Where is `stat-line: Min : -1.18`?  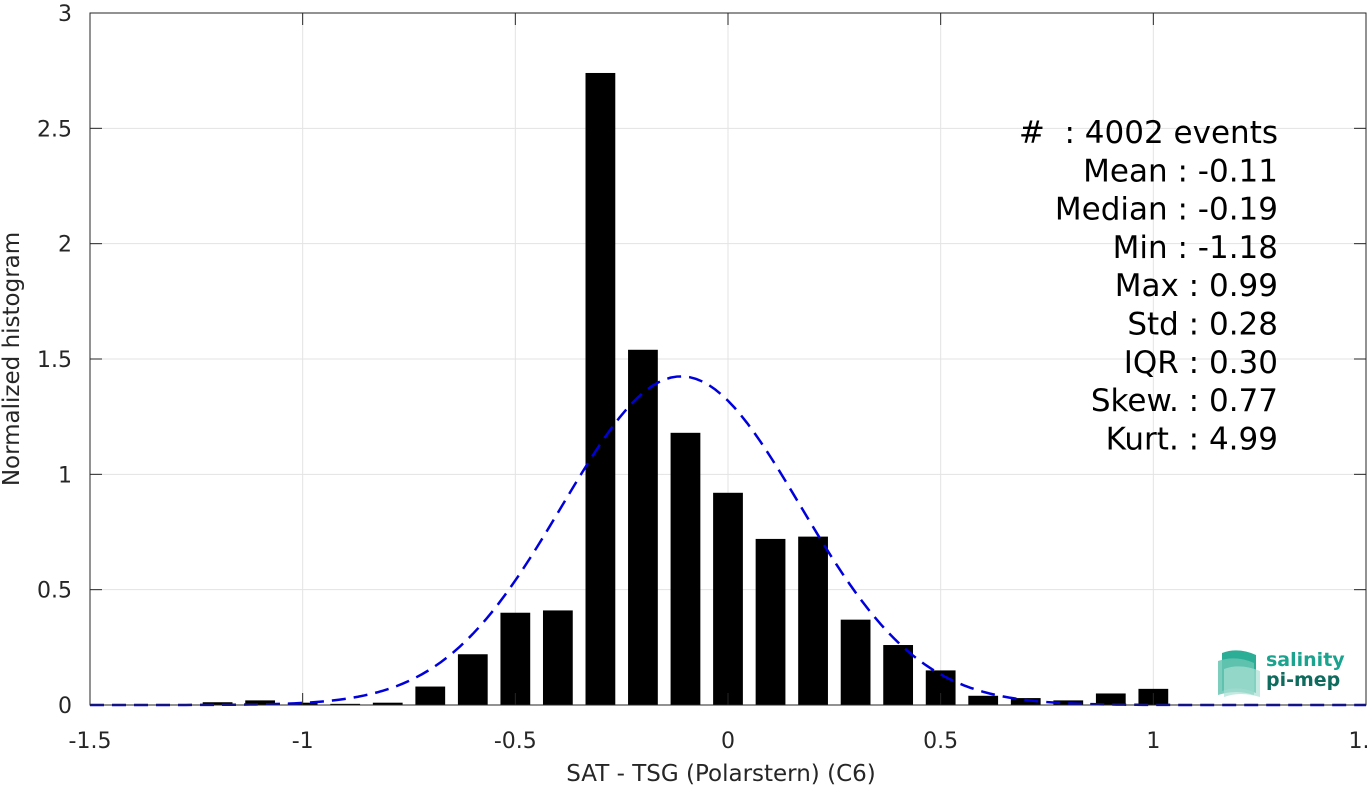 stat-line: Min : -1.18 is located at coordinates (1195, 248).